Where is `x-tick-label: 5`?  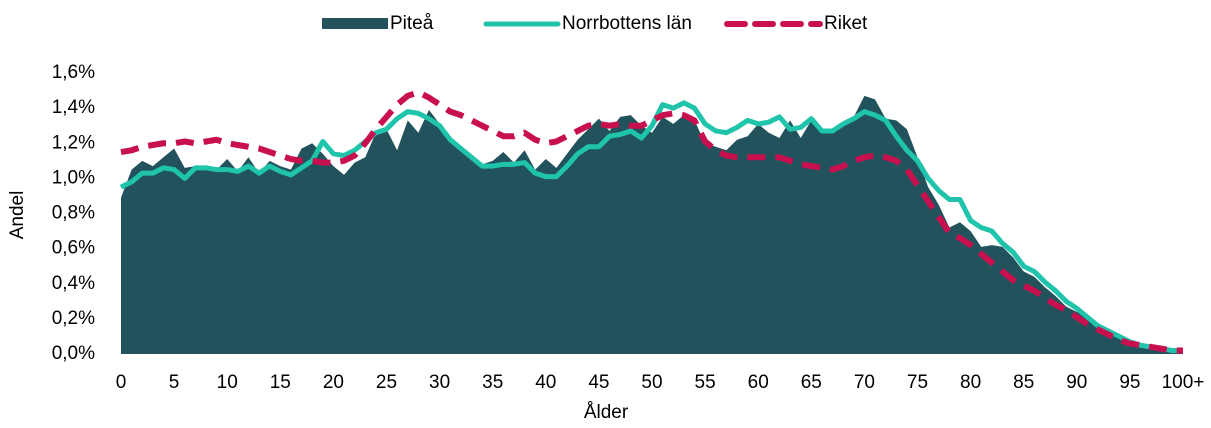
x-tick-label: 5 is located at coordinates (174, 382).